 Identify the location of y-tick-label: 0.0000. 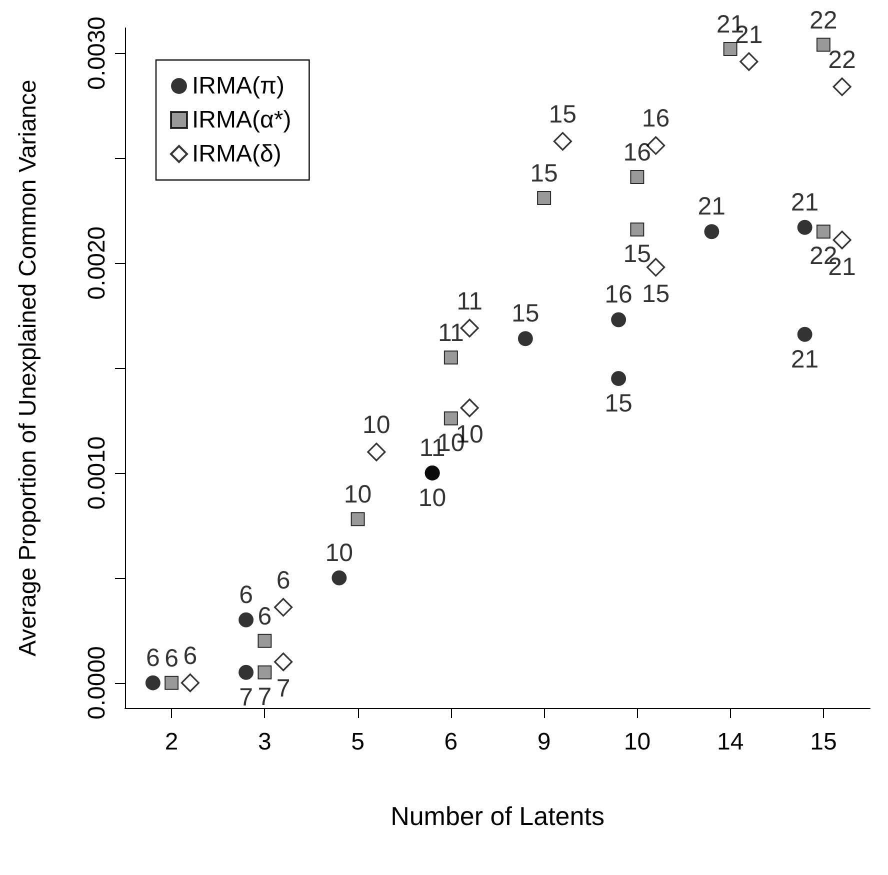
(97, 683).